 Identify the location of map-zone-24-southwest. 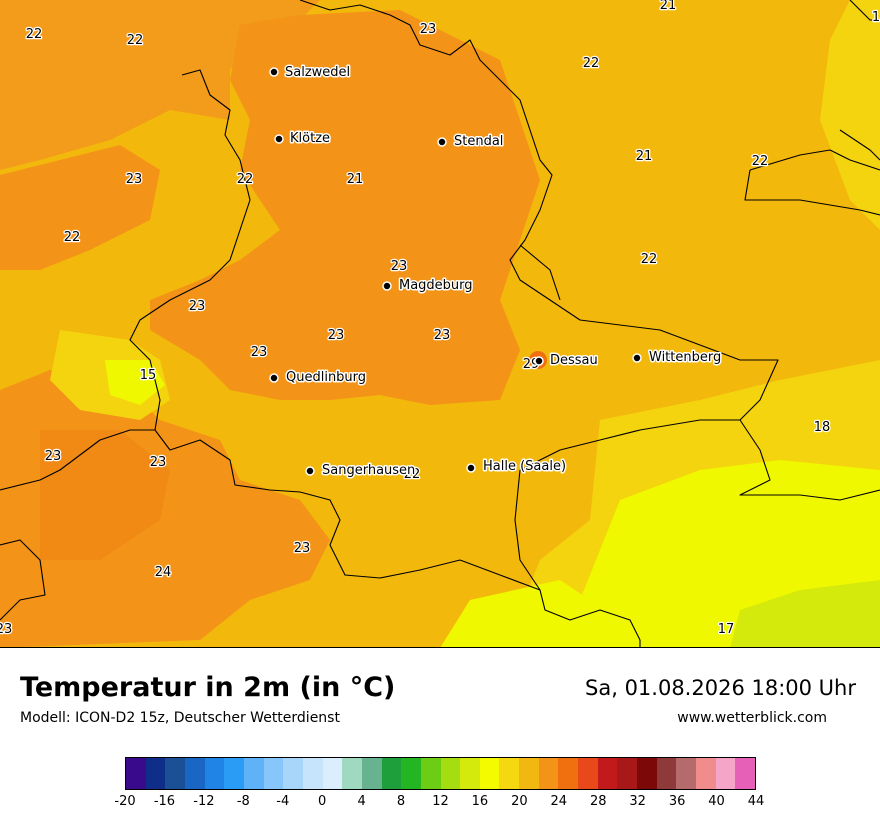
(105, 495).